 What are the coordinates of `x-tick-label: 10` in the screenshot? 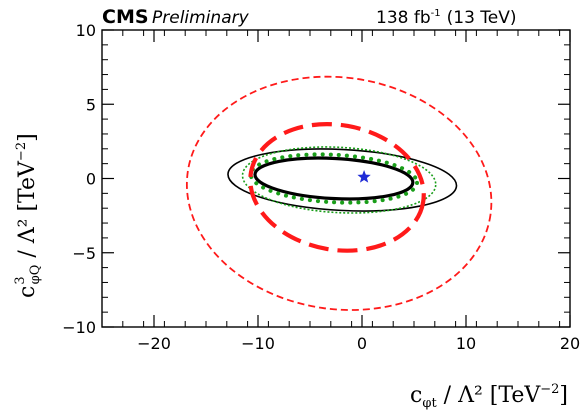 It's located at (466, 343).